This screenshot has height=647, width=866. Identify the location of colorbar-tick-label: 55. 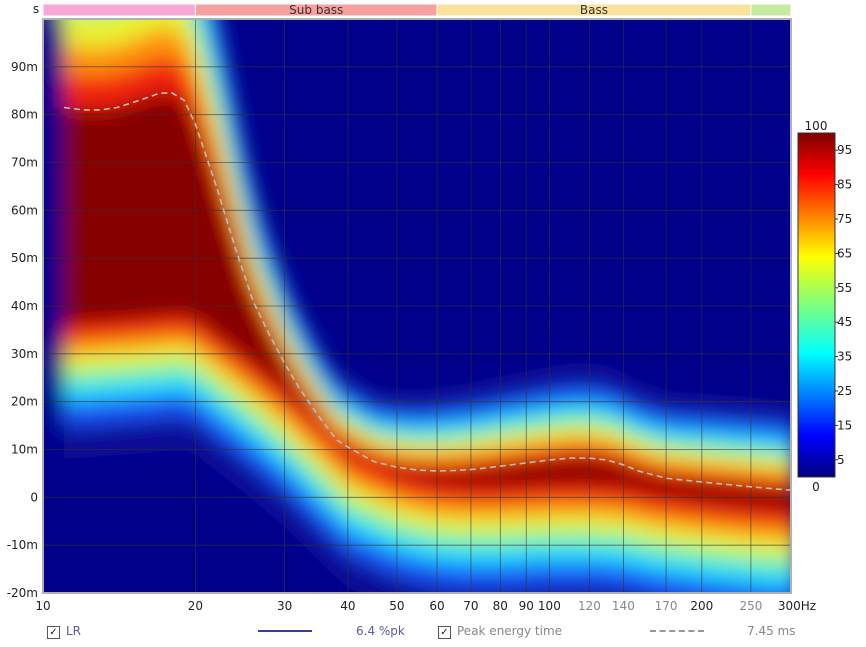
(844, 288).